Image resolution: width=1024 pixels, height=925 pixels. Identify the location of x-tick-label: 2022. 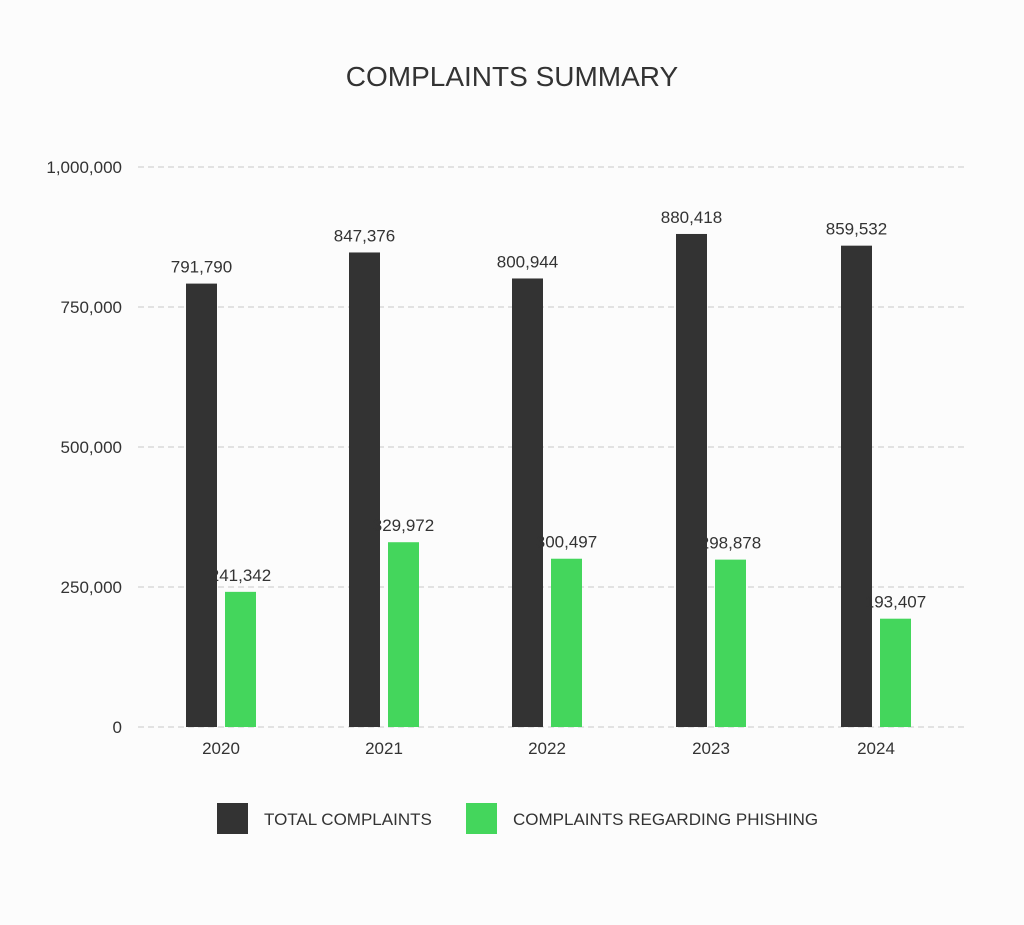
(547, 748).